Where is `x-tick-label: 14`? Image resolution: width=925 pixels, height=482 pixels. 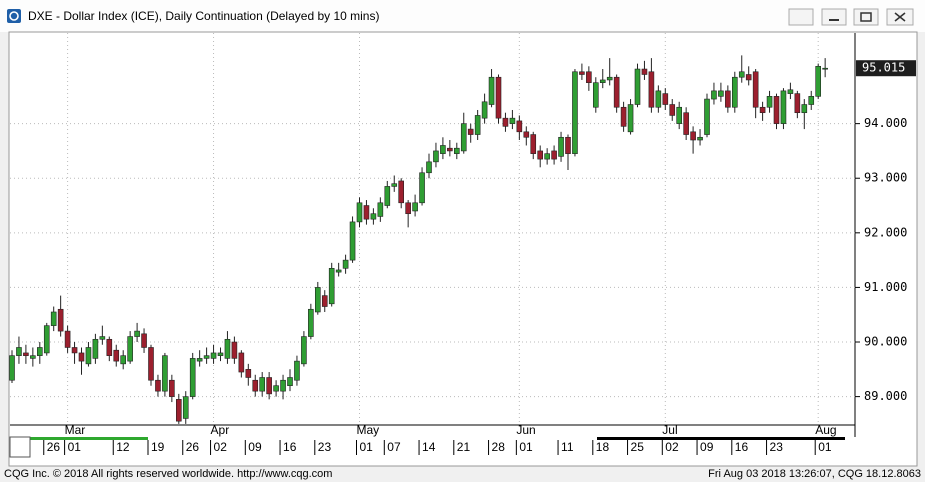 x-tick-label: 14 is located at coordinates (429, 447).